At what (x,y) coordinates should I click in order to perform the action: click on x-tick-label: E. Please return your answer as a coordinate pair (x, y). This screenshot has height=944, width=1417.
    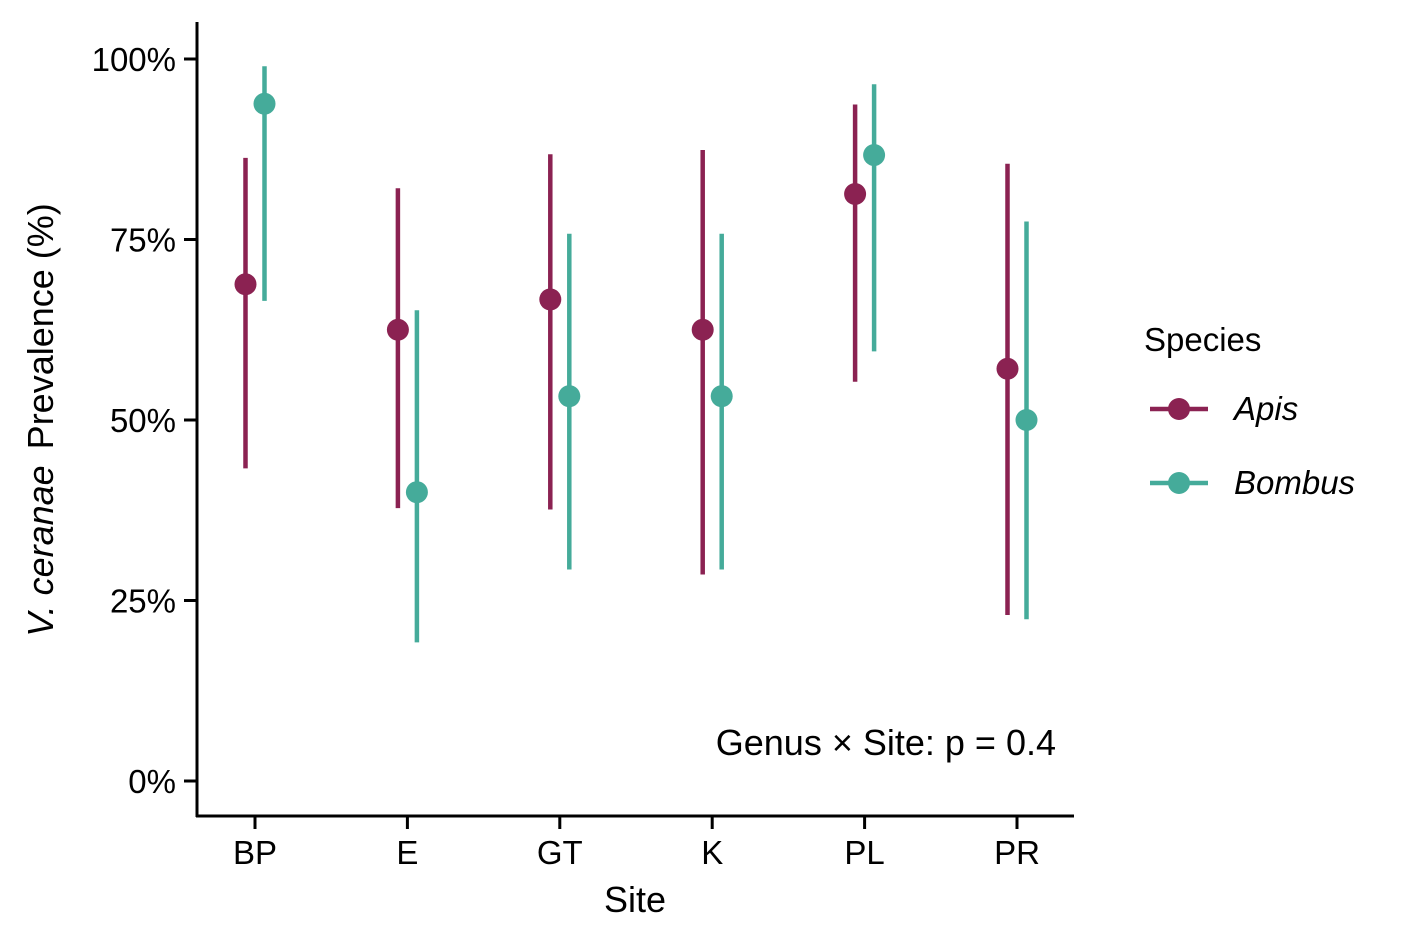
    Looking at the image, I should click on (407, 852).